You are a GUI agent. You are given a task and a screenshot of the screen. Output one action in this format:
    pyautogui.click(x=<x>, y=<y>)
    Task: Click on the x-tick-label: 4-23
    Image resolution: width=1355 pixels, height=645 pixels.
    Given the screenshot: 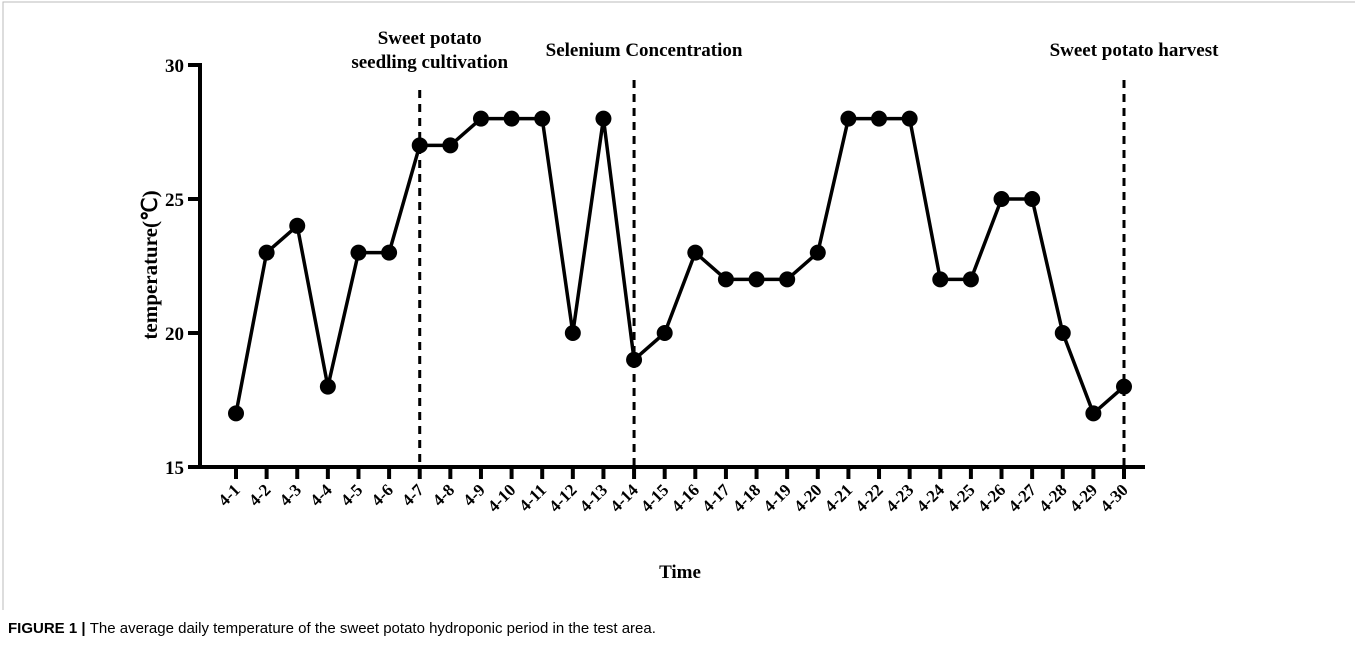 What is the action you would take?
    pyautogui.click(x=899, y=497)
    